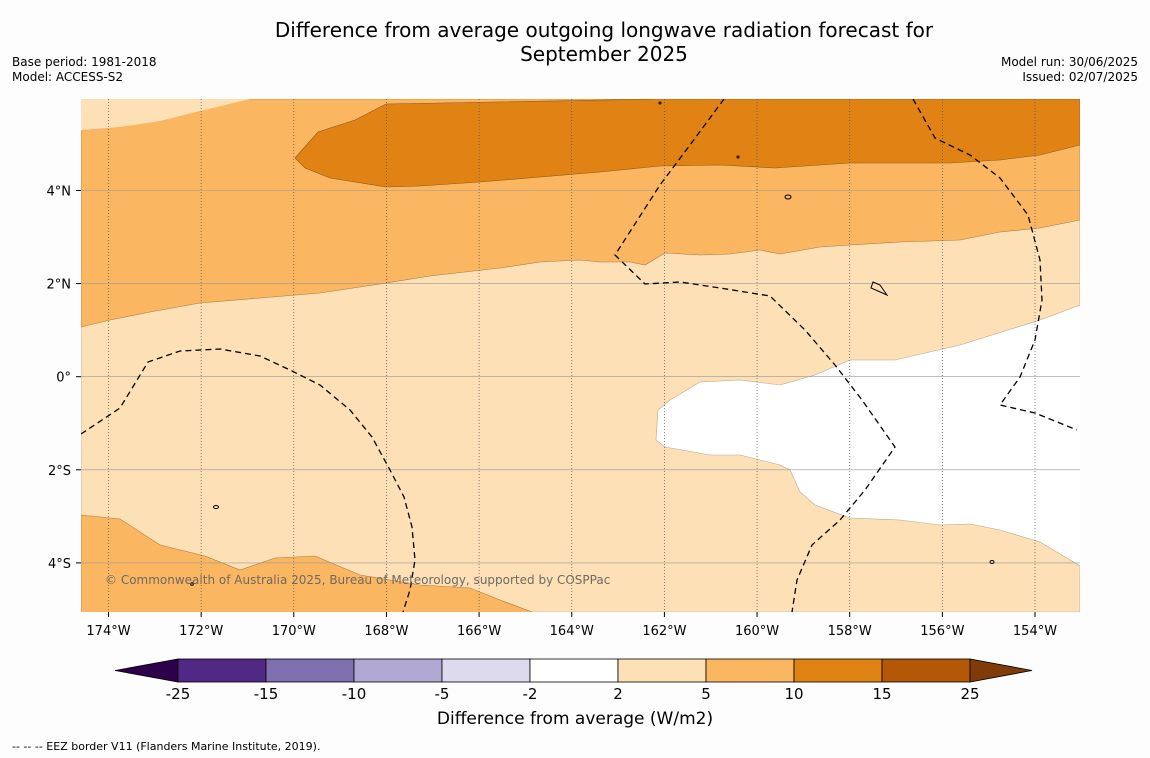  Describe the element at coordinates (530, 694) in the screenshot. I see `colorbar-tick-label: -2` at that location.